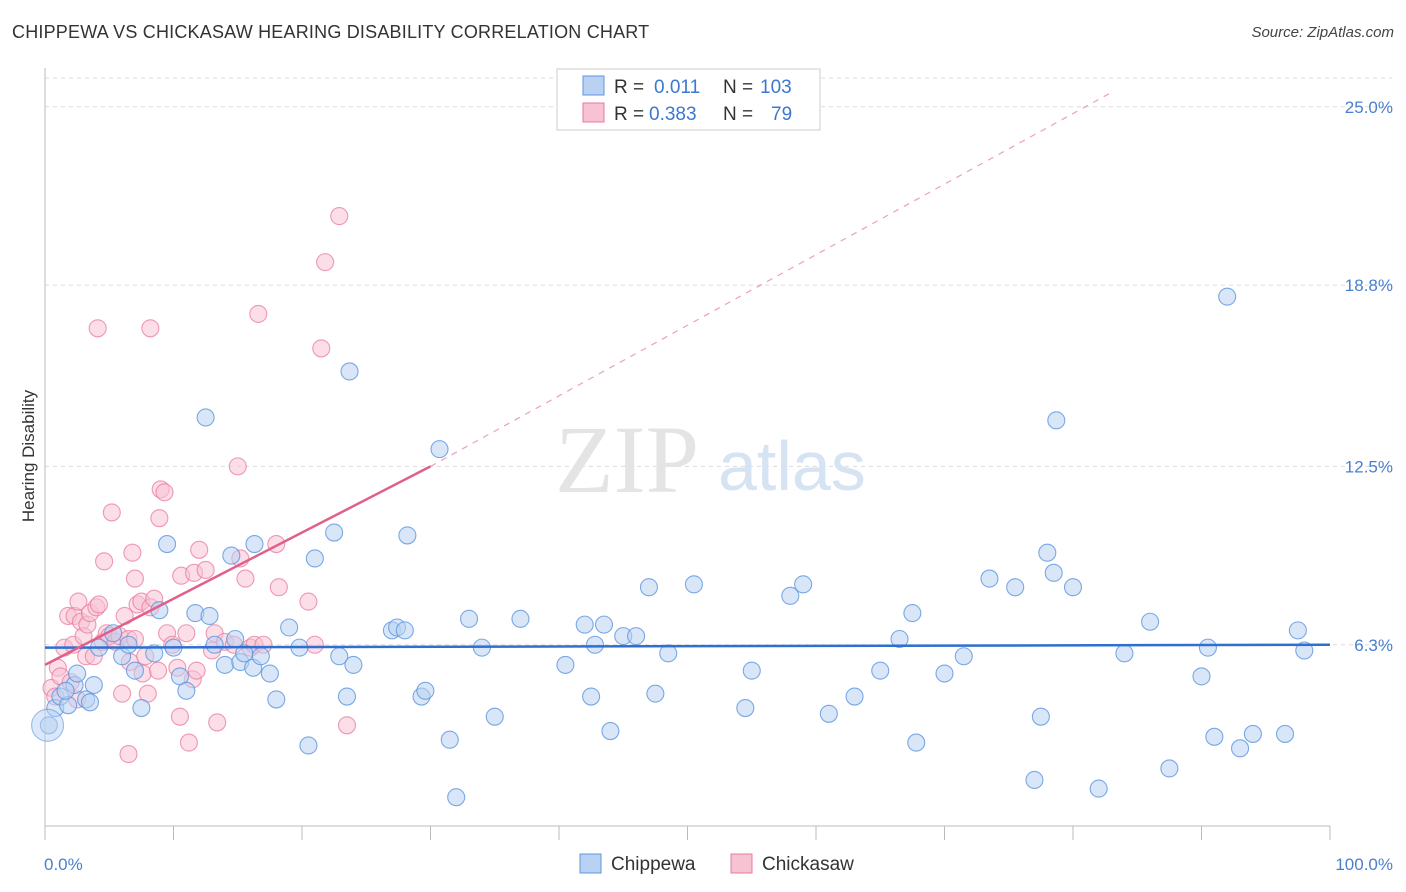  Describe the element at coordinates (238, 566) in the screenshot. I see `chickasaw-trend-line` at that location.